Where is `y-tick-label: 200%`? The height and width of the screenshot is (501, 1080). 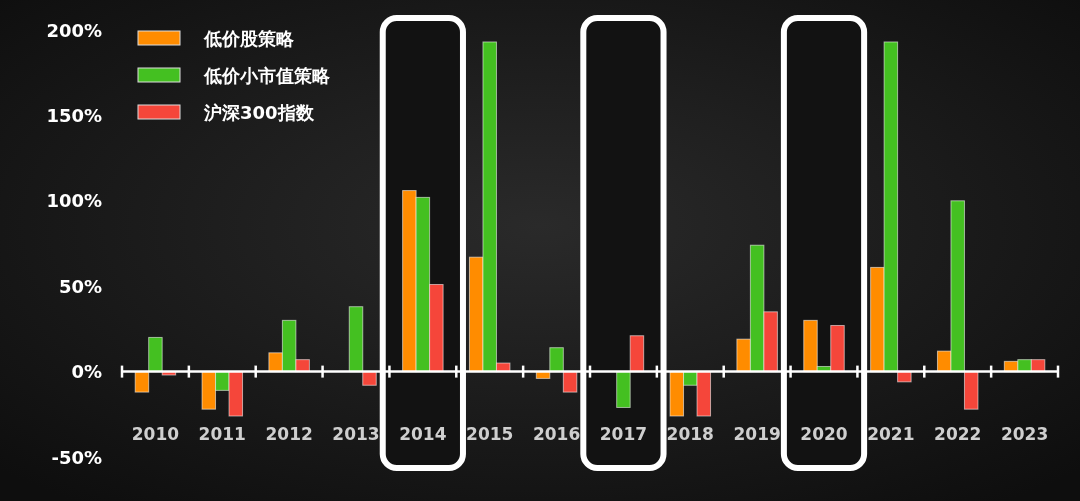 y-tick-label: 200% is located at coordinates (74, 30).